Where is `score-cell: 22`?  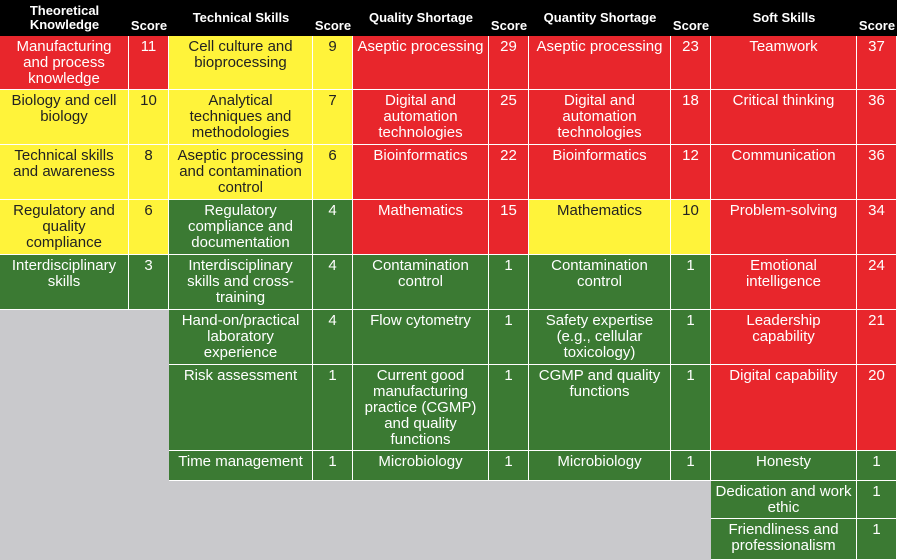
score-cell: 22 is located at coordinates (509, 172).